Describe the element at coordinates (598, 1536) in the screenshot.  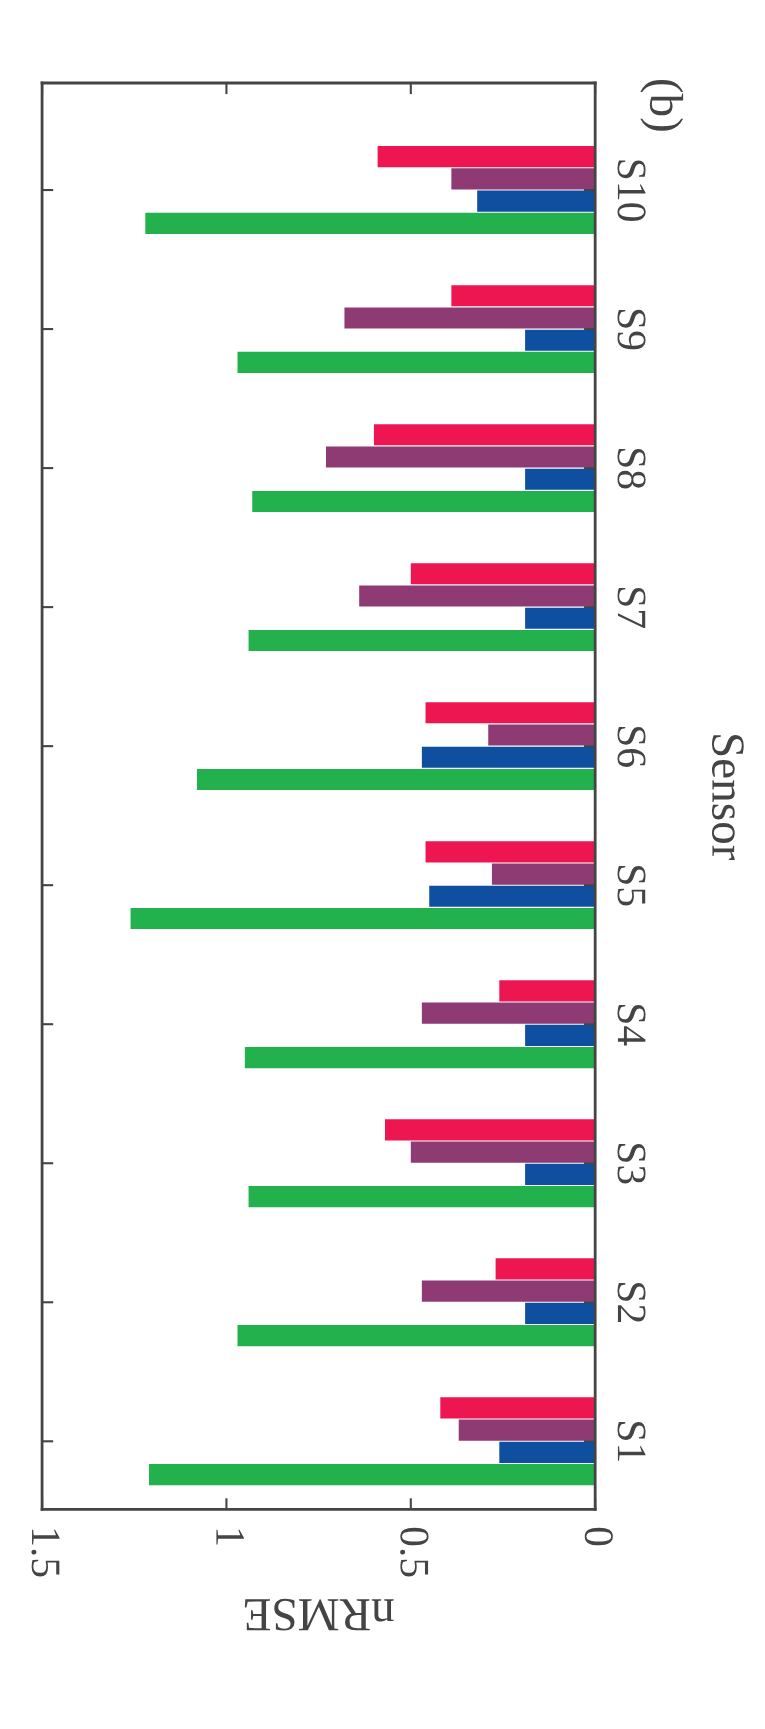
I see `x-tick-label: 0` at that location.